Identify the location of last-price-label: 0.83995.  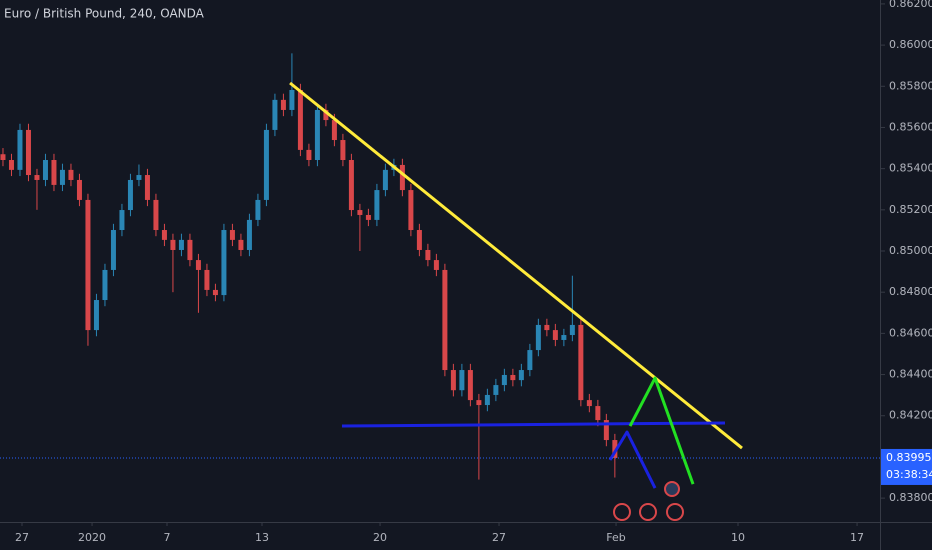
(909, 457).